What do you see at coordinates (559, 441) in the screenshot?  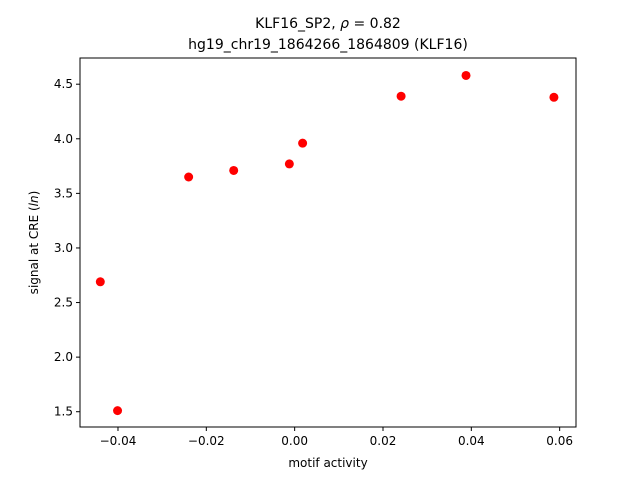 I see `x-tick-label: 0.06` at bounding box center [559, 441].